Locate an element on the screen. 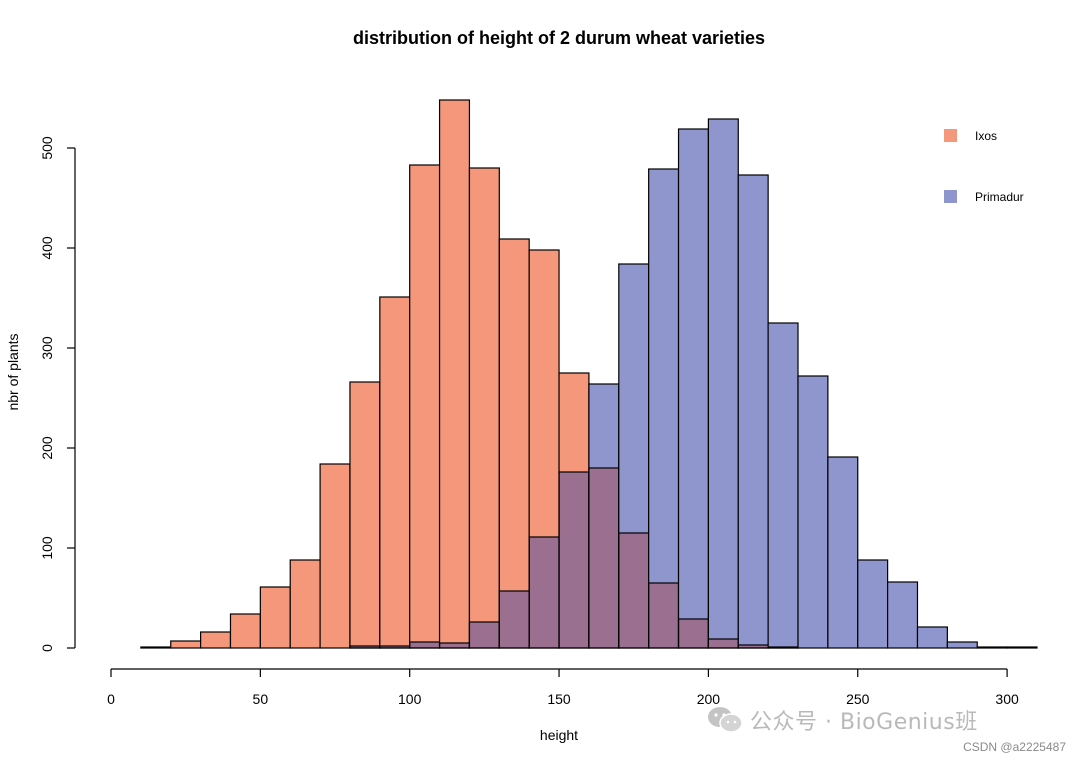 The width and height of the screenshot is (1080, 764). legend-swatch-primadur is located at coordinates (950, 196).